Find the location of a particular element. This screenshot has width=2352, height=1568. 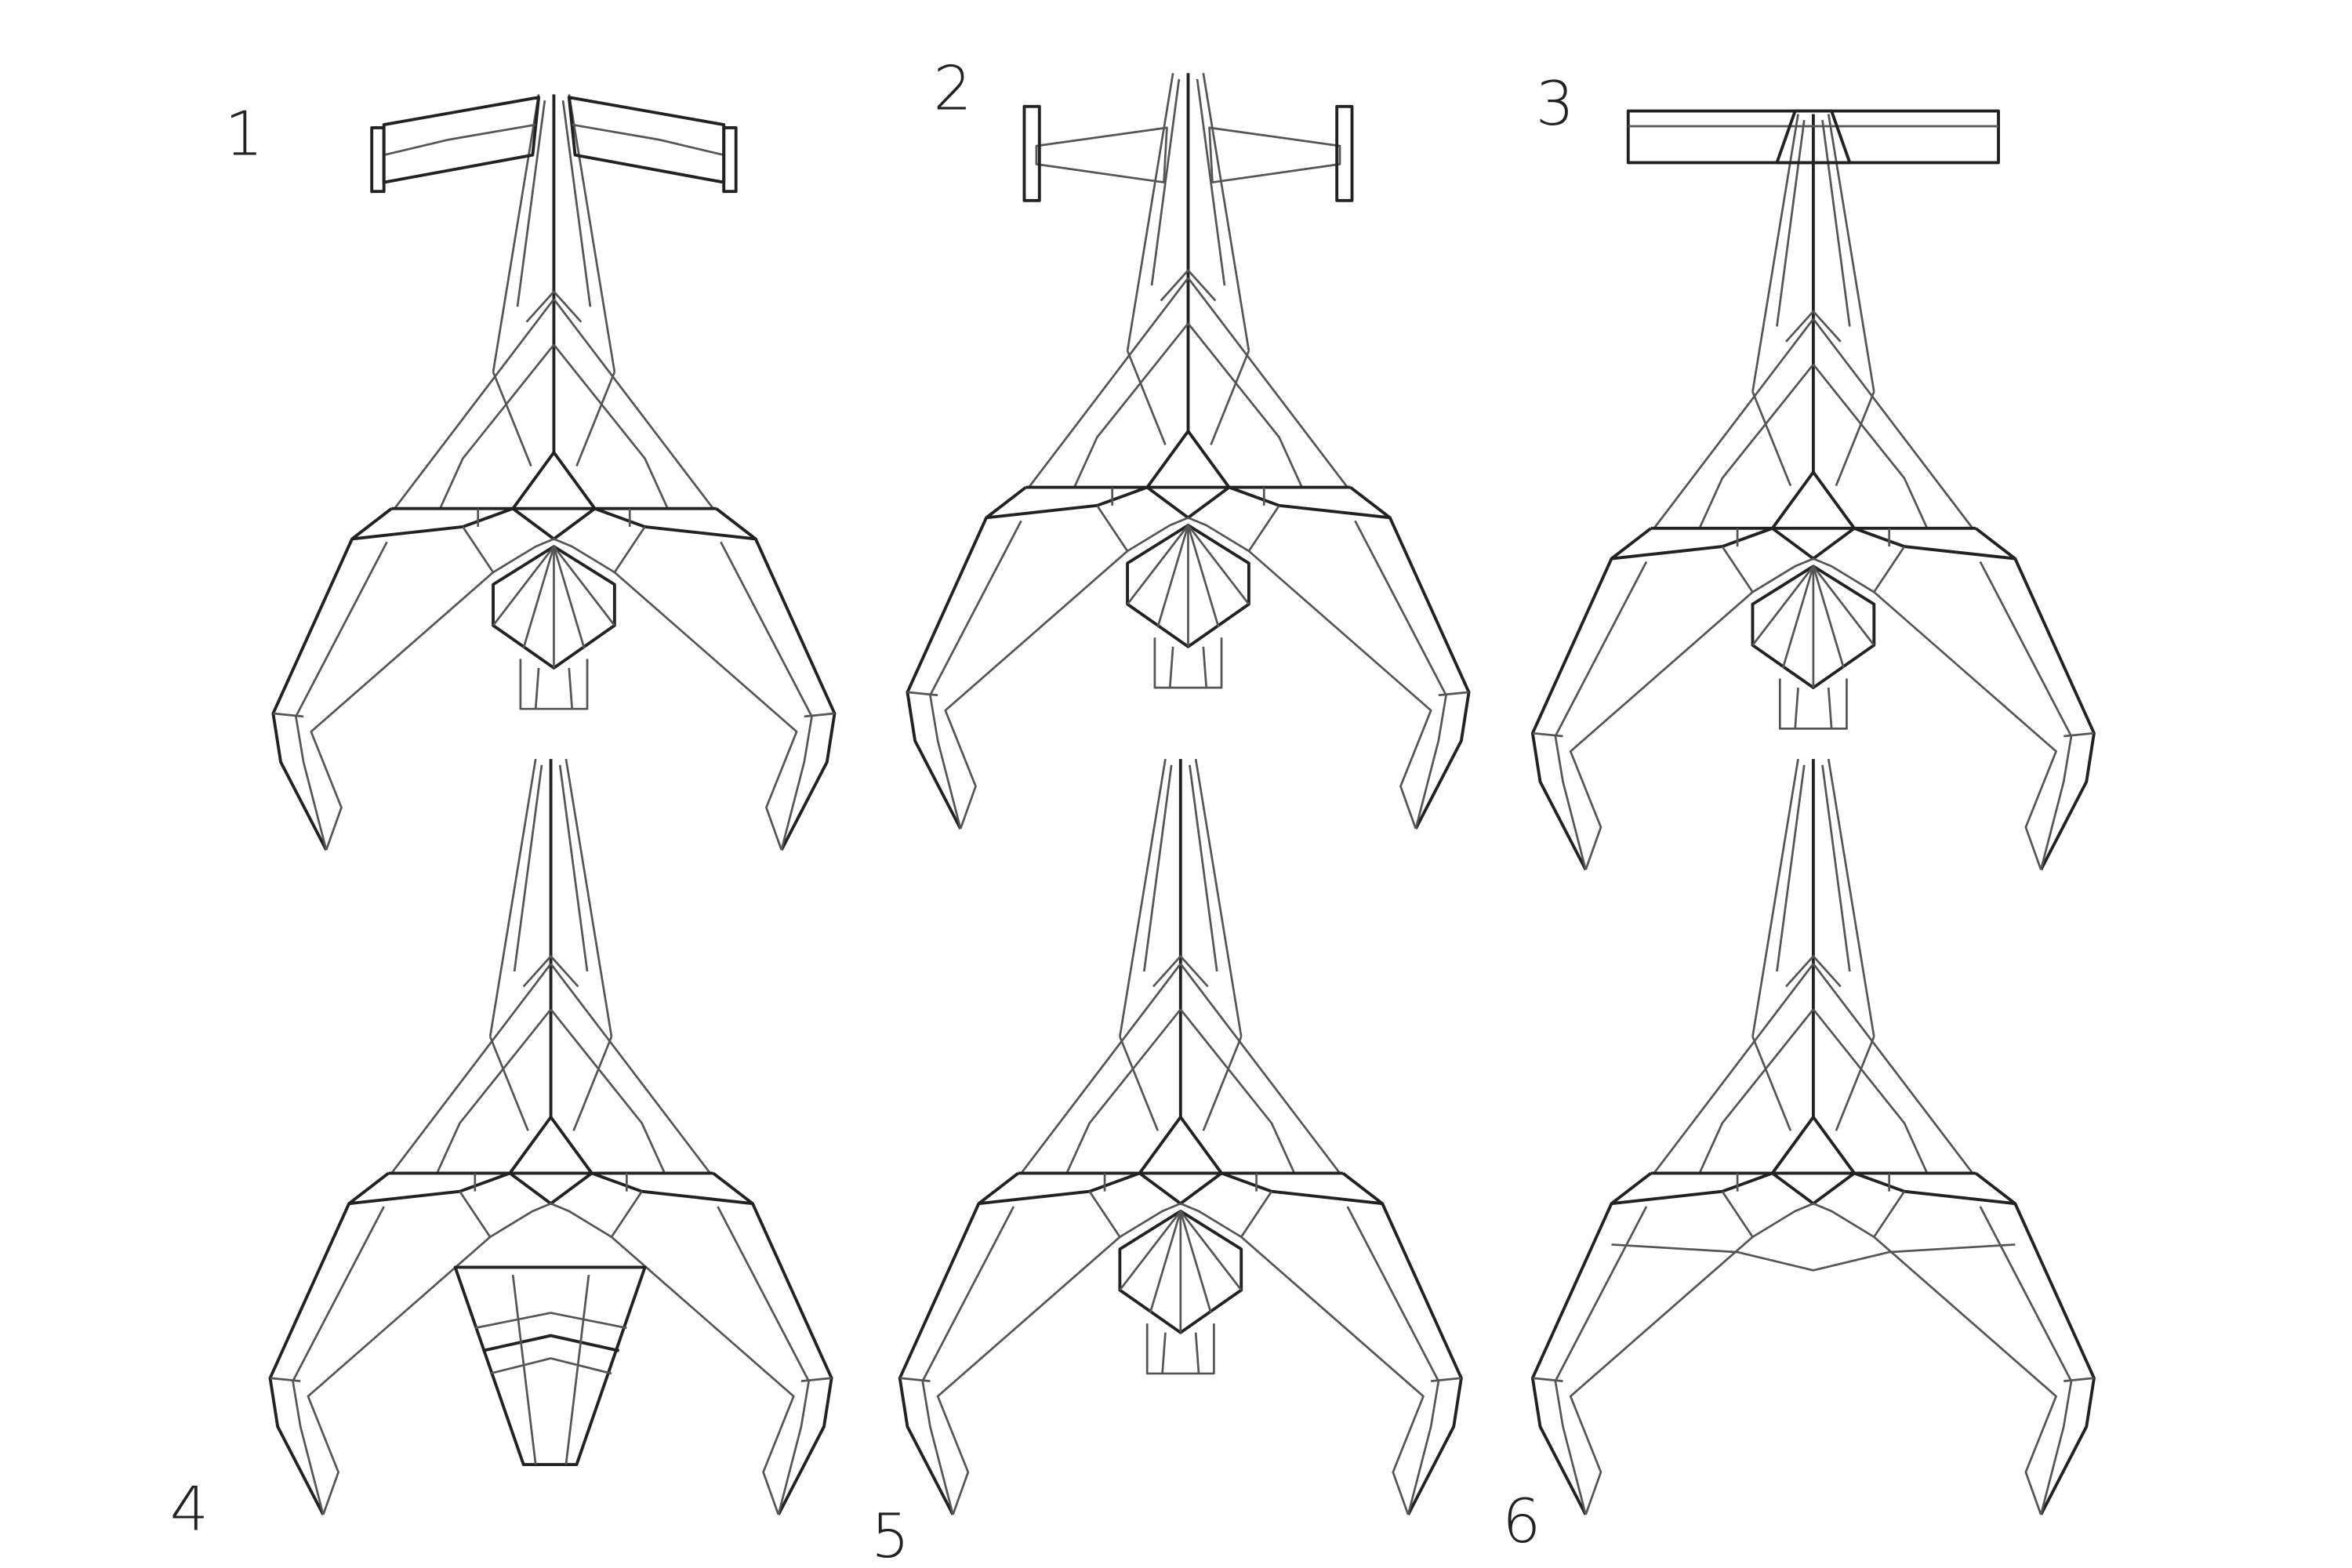

sketch-number: 5 is located at coordinates (890, 1534).